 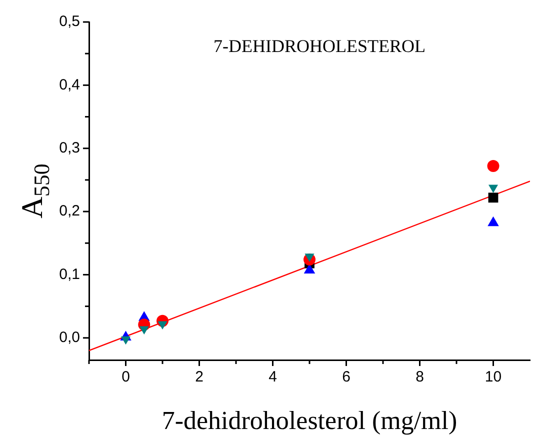 What do you see at coordinates (69, 147) in the screenshot?
I see `y-tick-label: 0,3` at bounding box center [69, 147].